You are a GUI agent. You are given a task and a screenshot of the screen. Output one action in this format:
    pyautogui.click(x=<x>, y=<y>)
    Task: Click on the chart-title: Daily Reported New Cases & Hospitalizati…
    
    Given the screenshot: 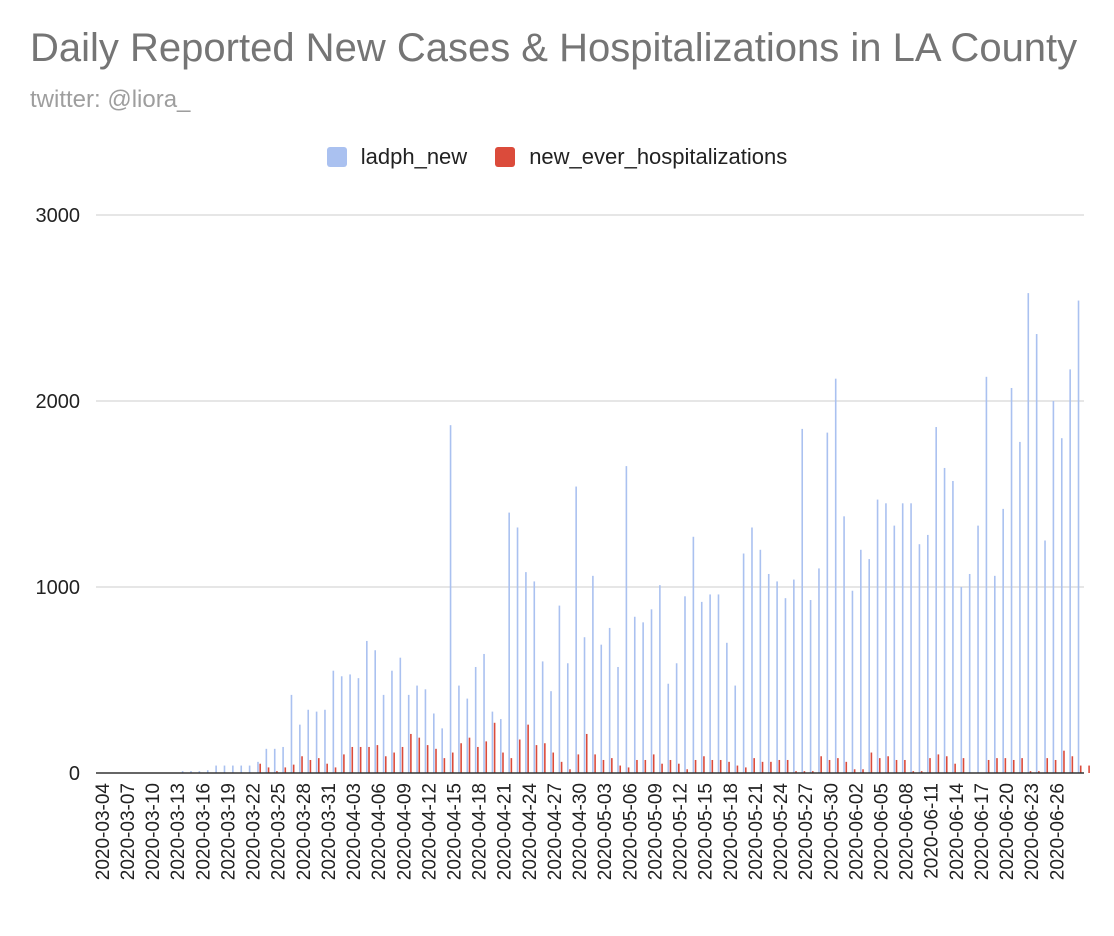 What is the action you would take?
    pyautogui.click(x=554, y=48)
    